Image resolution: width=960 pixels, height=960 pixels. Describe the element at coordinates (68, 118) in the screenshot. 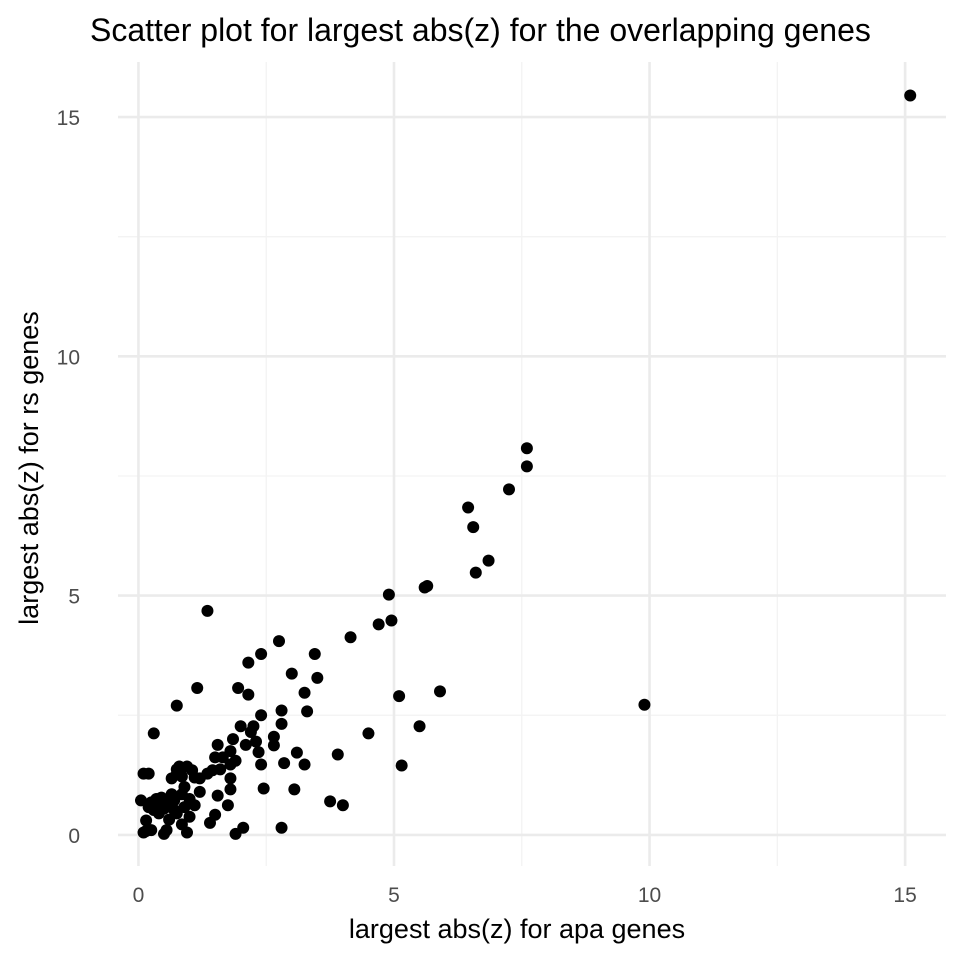

I see `y-tick-label: 15` at that location.